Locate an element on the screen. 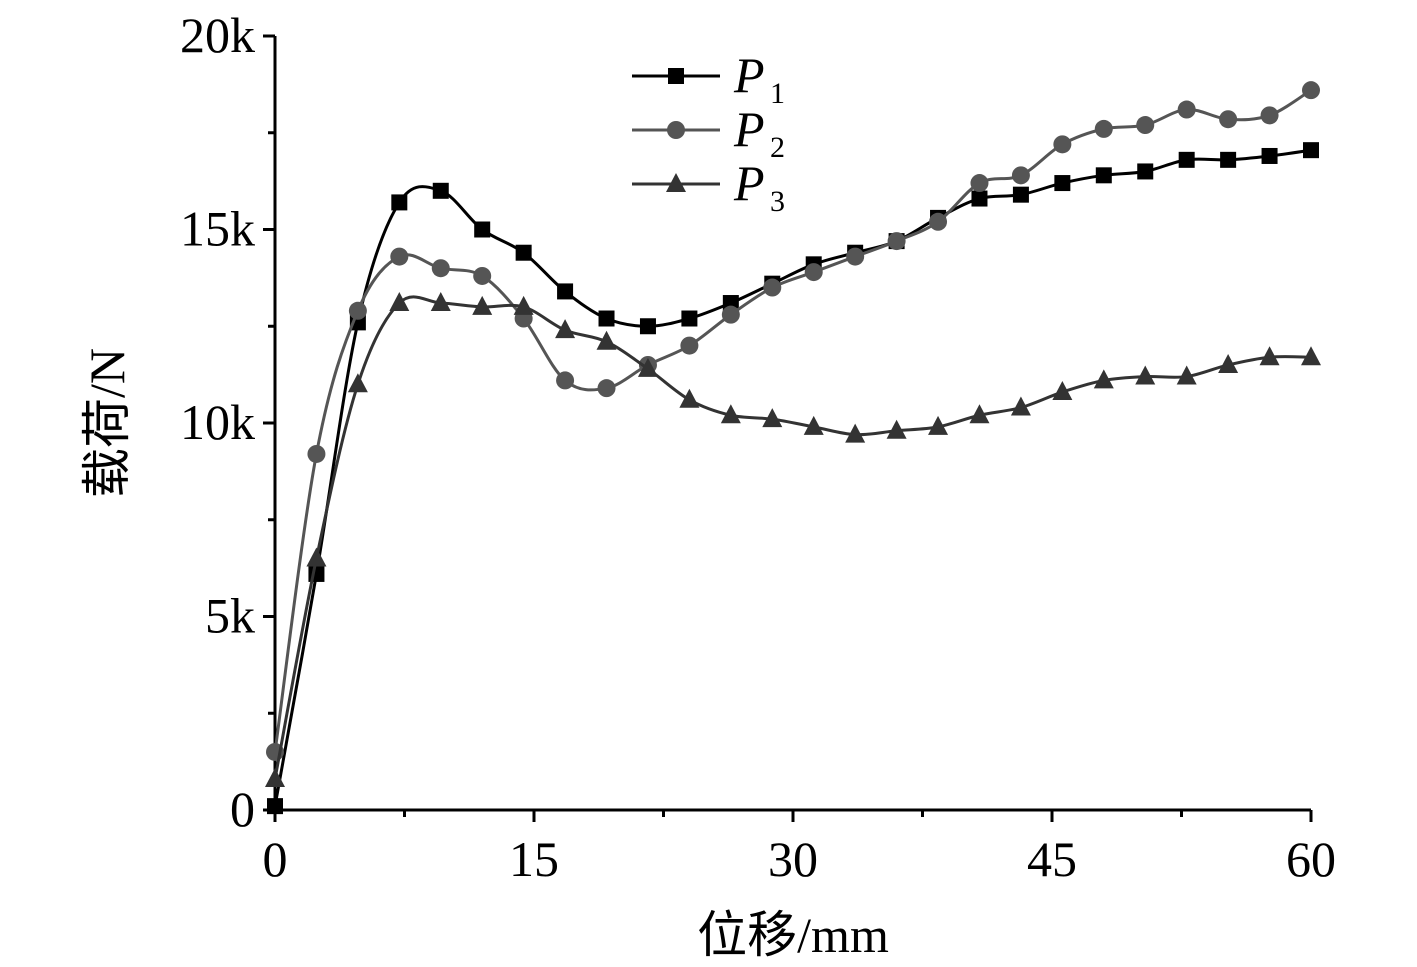 The image size is (1417, 967). y-tick-label: 0 is located at coordinates (242, 809).